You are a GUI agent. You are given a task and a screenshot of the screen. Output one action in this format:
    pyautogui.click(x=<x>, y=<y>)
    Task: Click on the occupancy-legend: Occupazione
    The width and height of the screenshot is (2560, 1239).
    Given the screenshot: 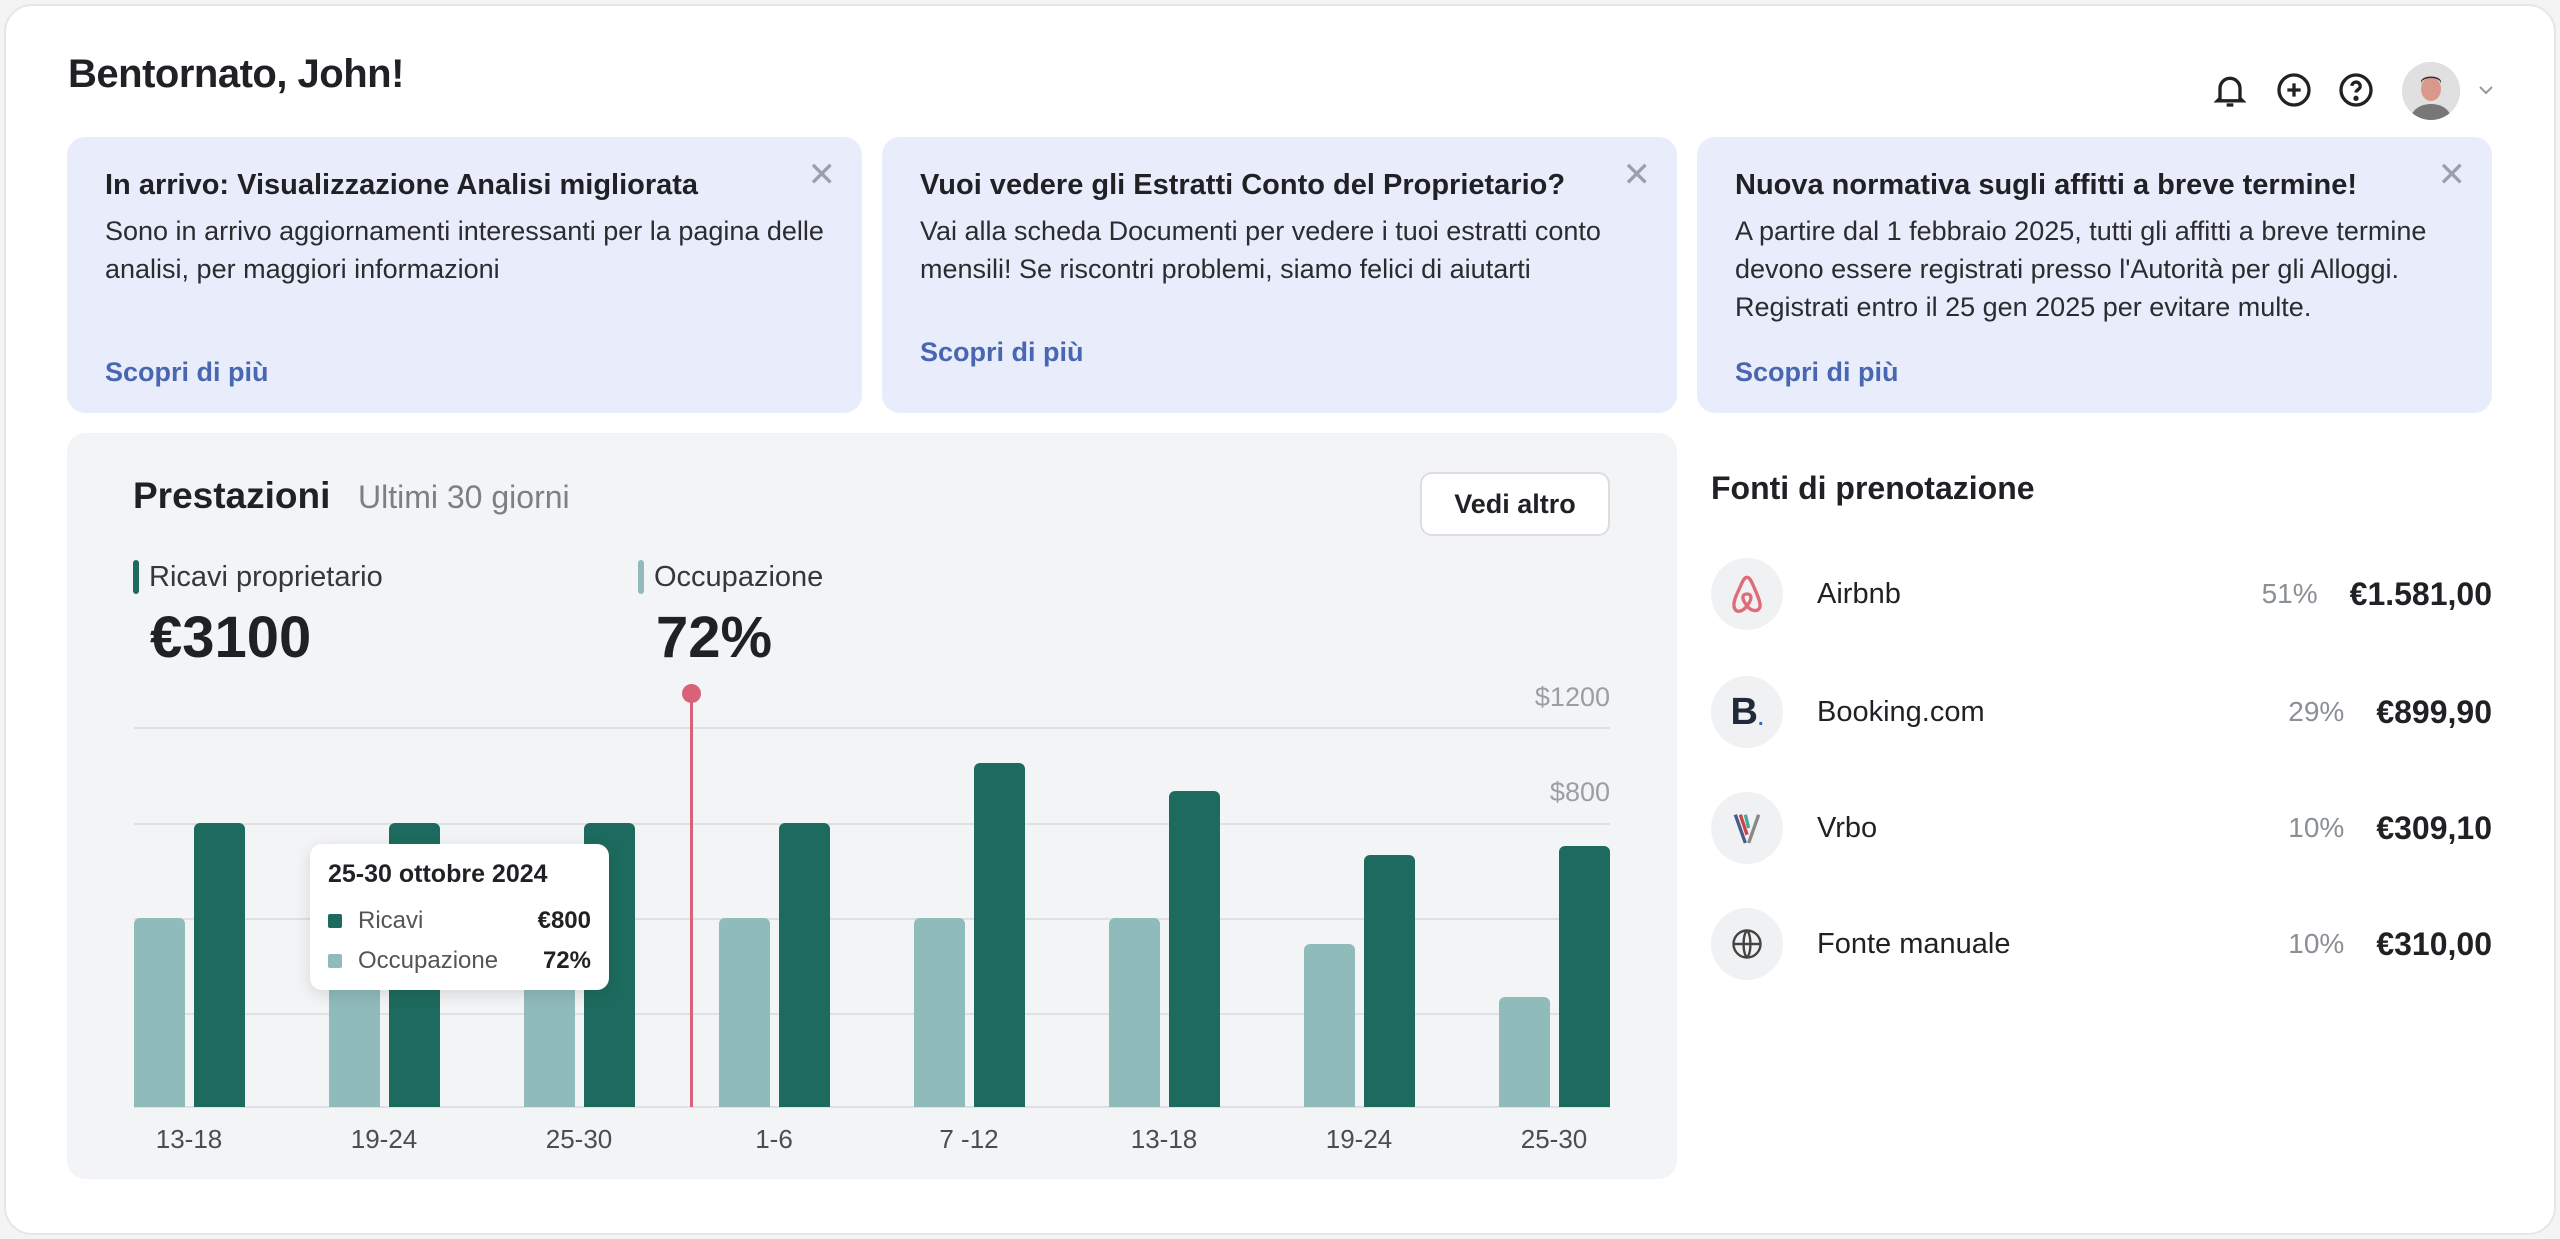 What is the action you would take?
    pyautogui.click(x=730, y=577)
    